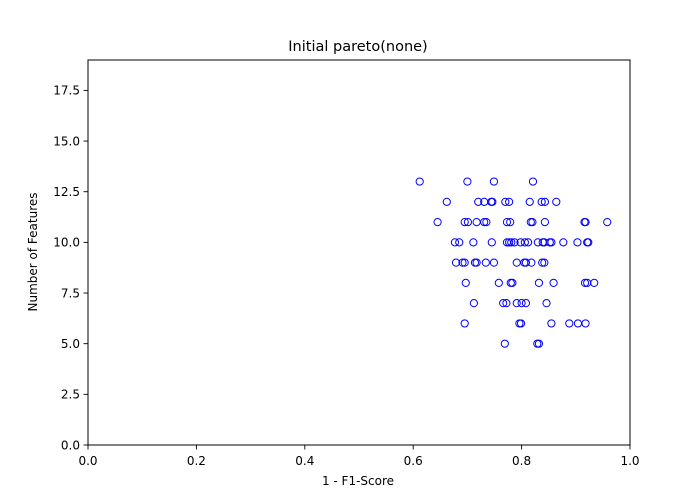 This screenshot has width=700, height=500. What do you see at coordinates (66, 243) in the screenshot?
I see `y-tick-label: 10.0` at bounding box center [66, 243].